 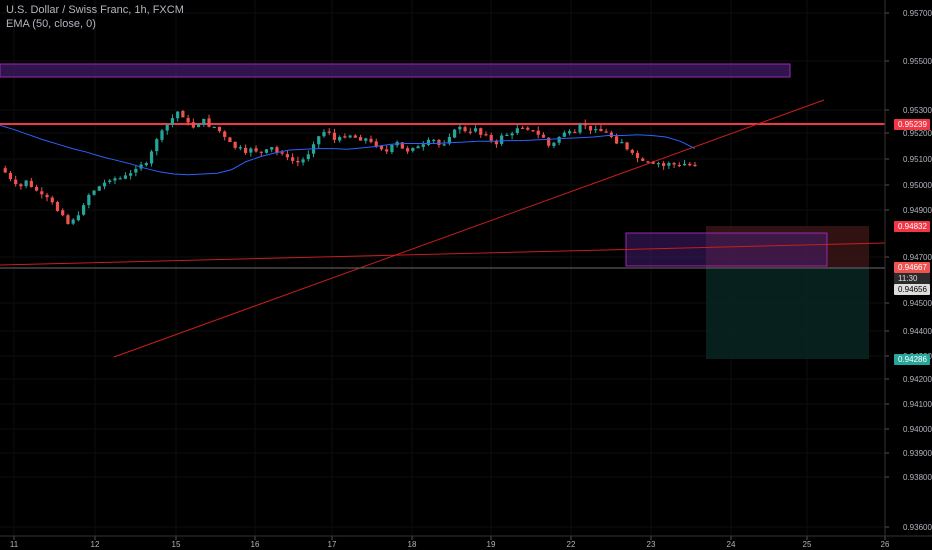 What do you see at coordinates (395, 70) in the screenshot?
I see `resistance-zone` at bounding box center [395, 70].